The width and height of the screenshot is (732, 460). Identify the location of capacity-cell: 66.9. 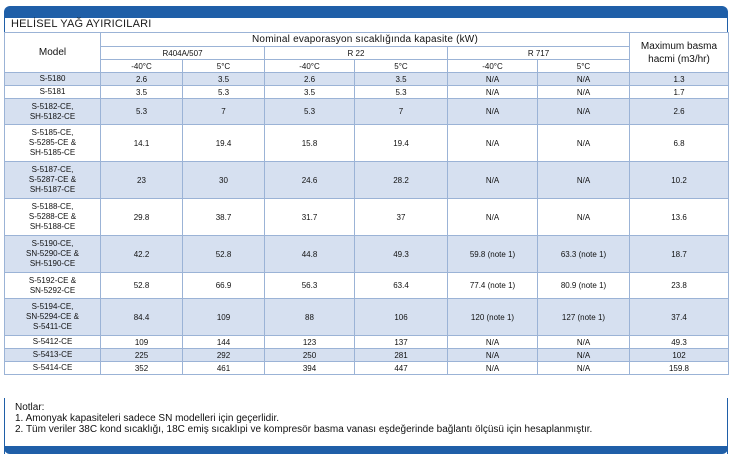
(223, 285).